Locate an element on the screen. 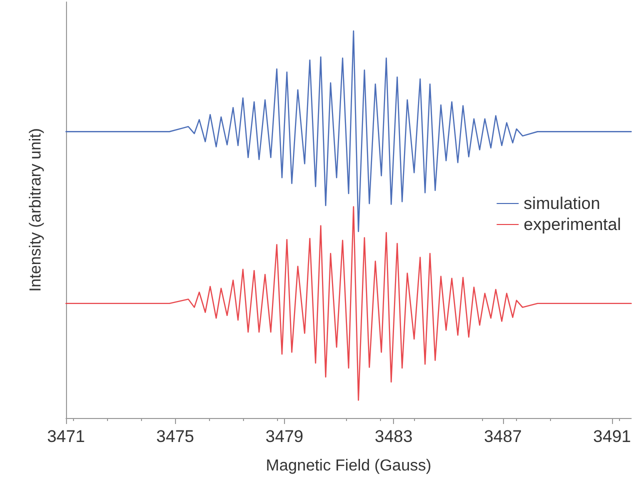 The width and height of the screenshot is (634, 494). x-tick-label: 3487 is located at coordinates (503, 436).